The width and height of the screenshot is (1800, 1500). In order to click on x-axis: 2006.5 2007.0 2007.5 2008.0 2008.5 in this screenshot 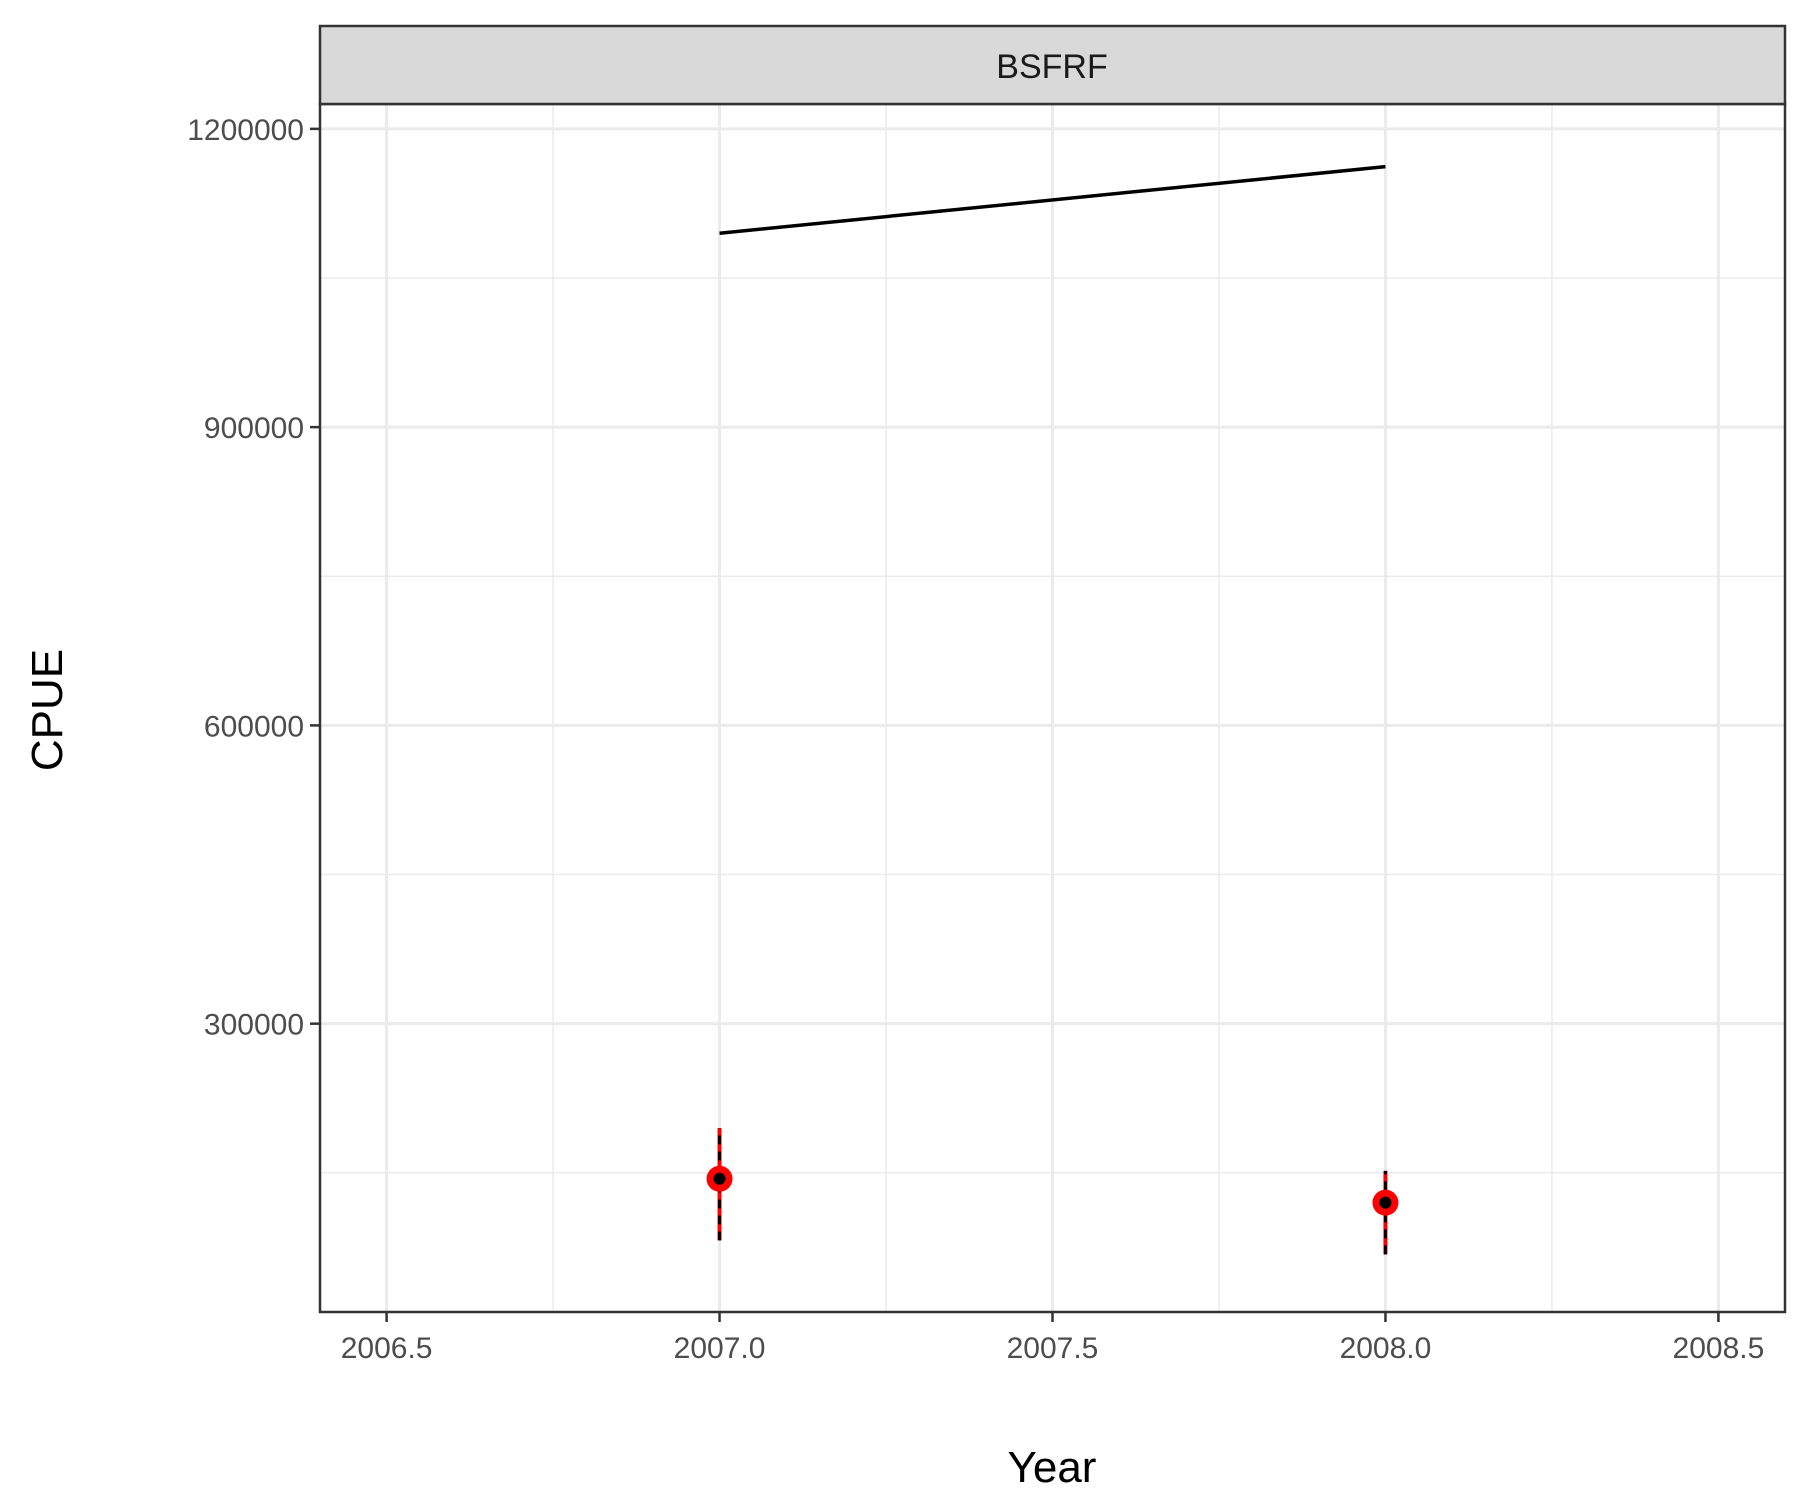, I will do `click(1053, 1338)`.